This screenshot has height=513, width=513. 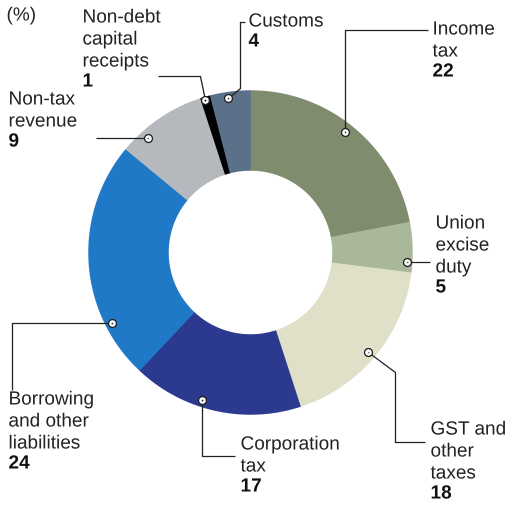 I want to click on slice-label: Non-tax revenue, so click(x=43, y=110).